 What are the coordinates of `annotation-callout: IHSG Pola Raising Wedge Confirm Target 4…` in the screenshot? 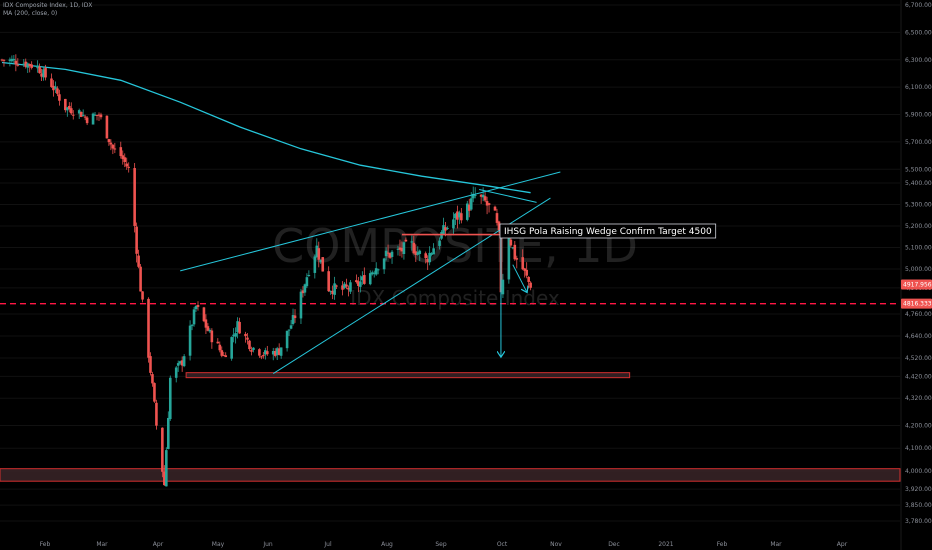 It's located at (608, 231).